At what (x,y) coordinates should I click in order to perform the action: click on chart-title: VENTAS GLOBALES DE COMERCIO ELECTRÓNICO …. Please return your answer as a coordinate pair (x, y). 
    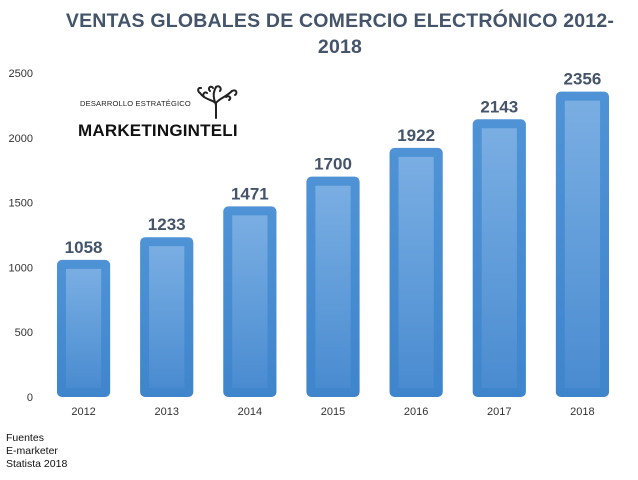
    Looking at the image, I should click on (339, 34).